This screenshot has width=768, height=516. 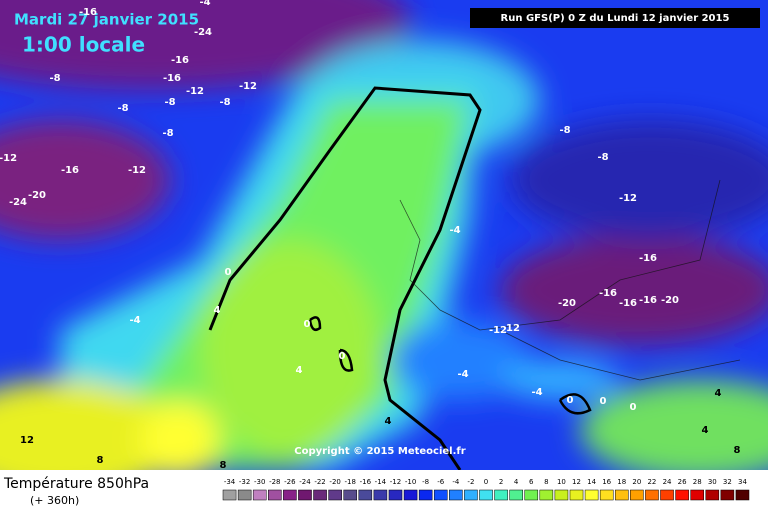 I want to click on legend-tick-label: -2, so click(x=470, y=482).